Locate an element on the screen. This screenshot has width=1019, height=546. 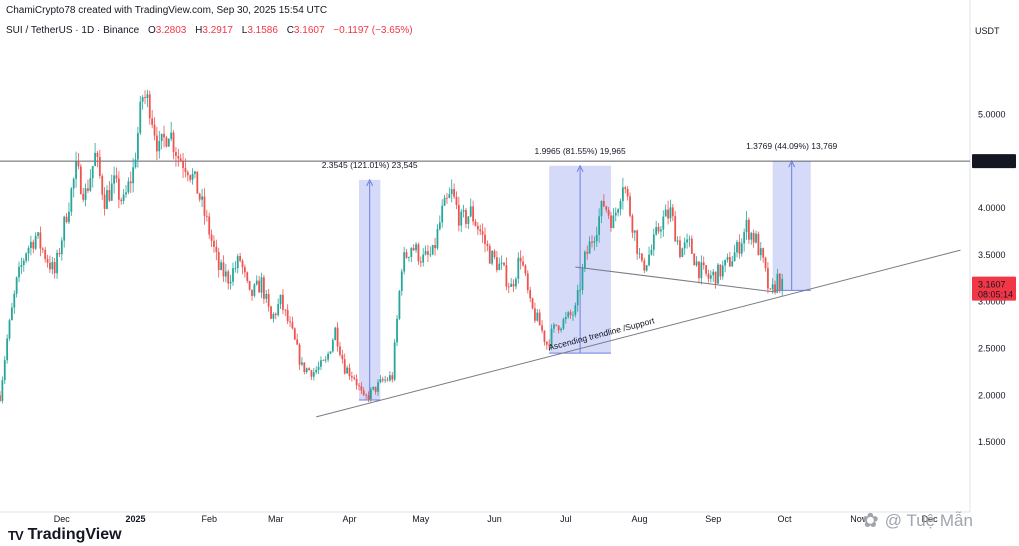
flower-icon: ✿ is located at coordinates (870, 521).